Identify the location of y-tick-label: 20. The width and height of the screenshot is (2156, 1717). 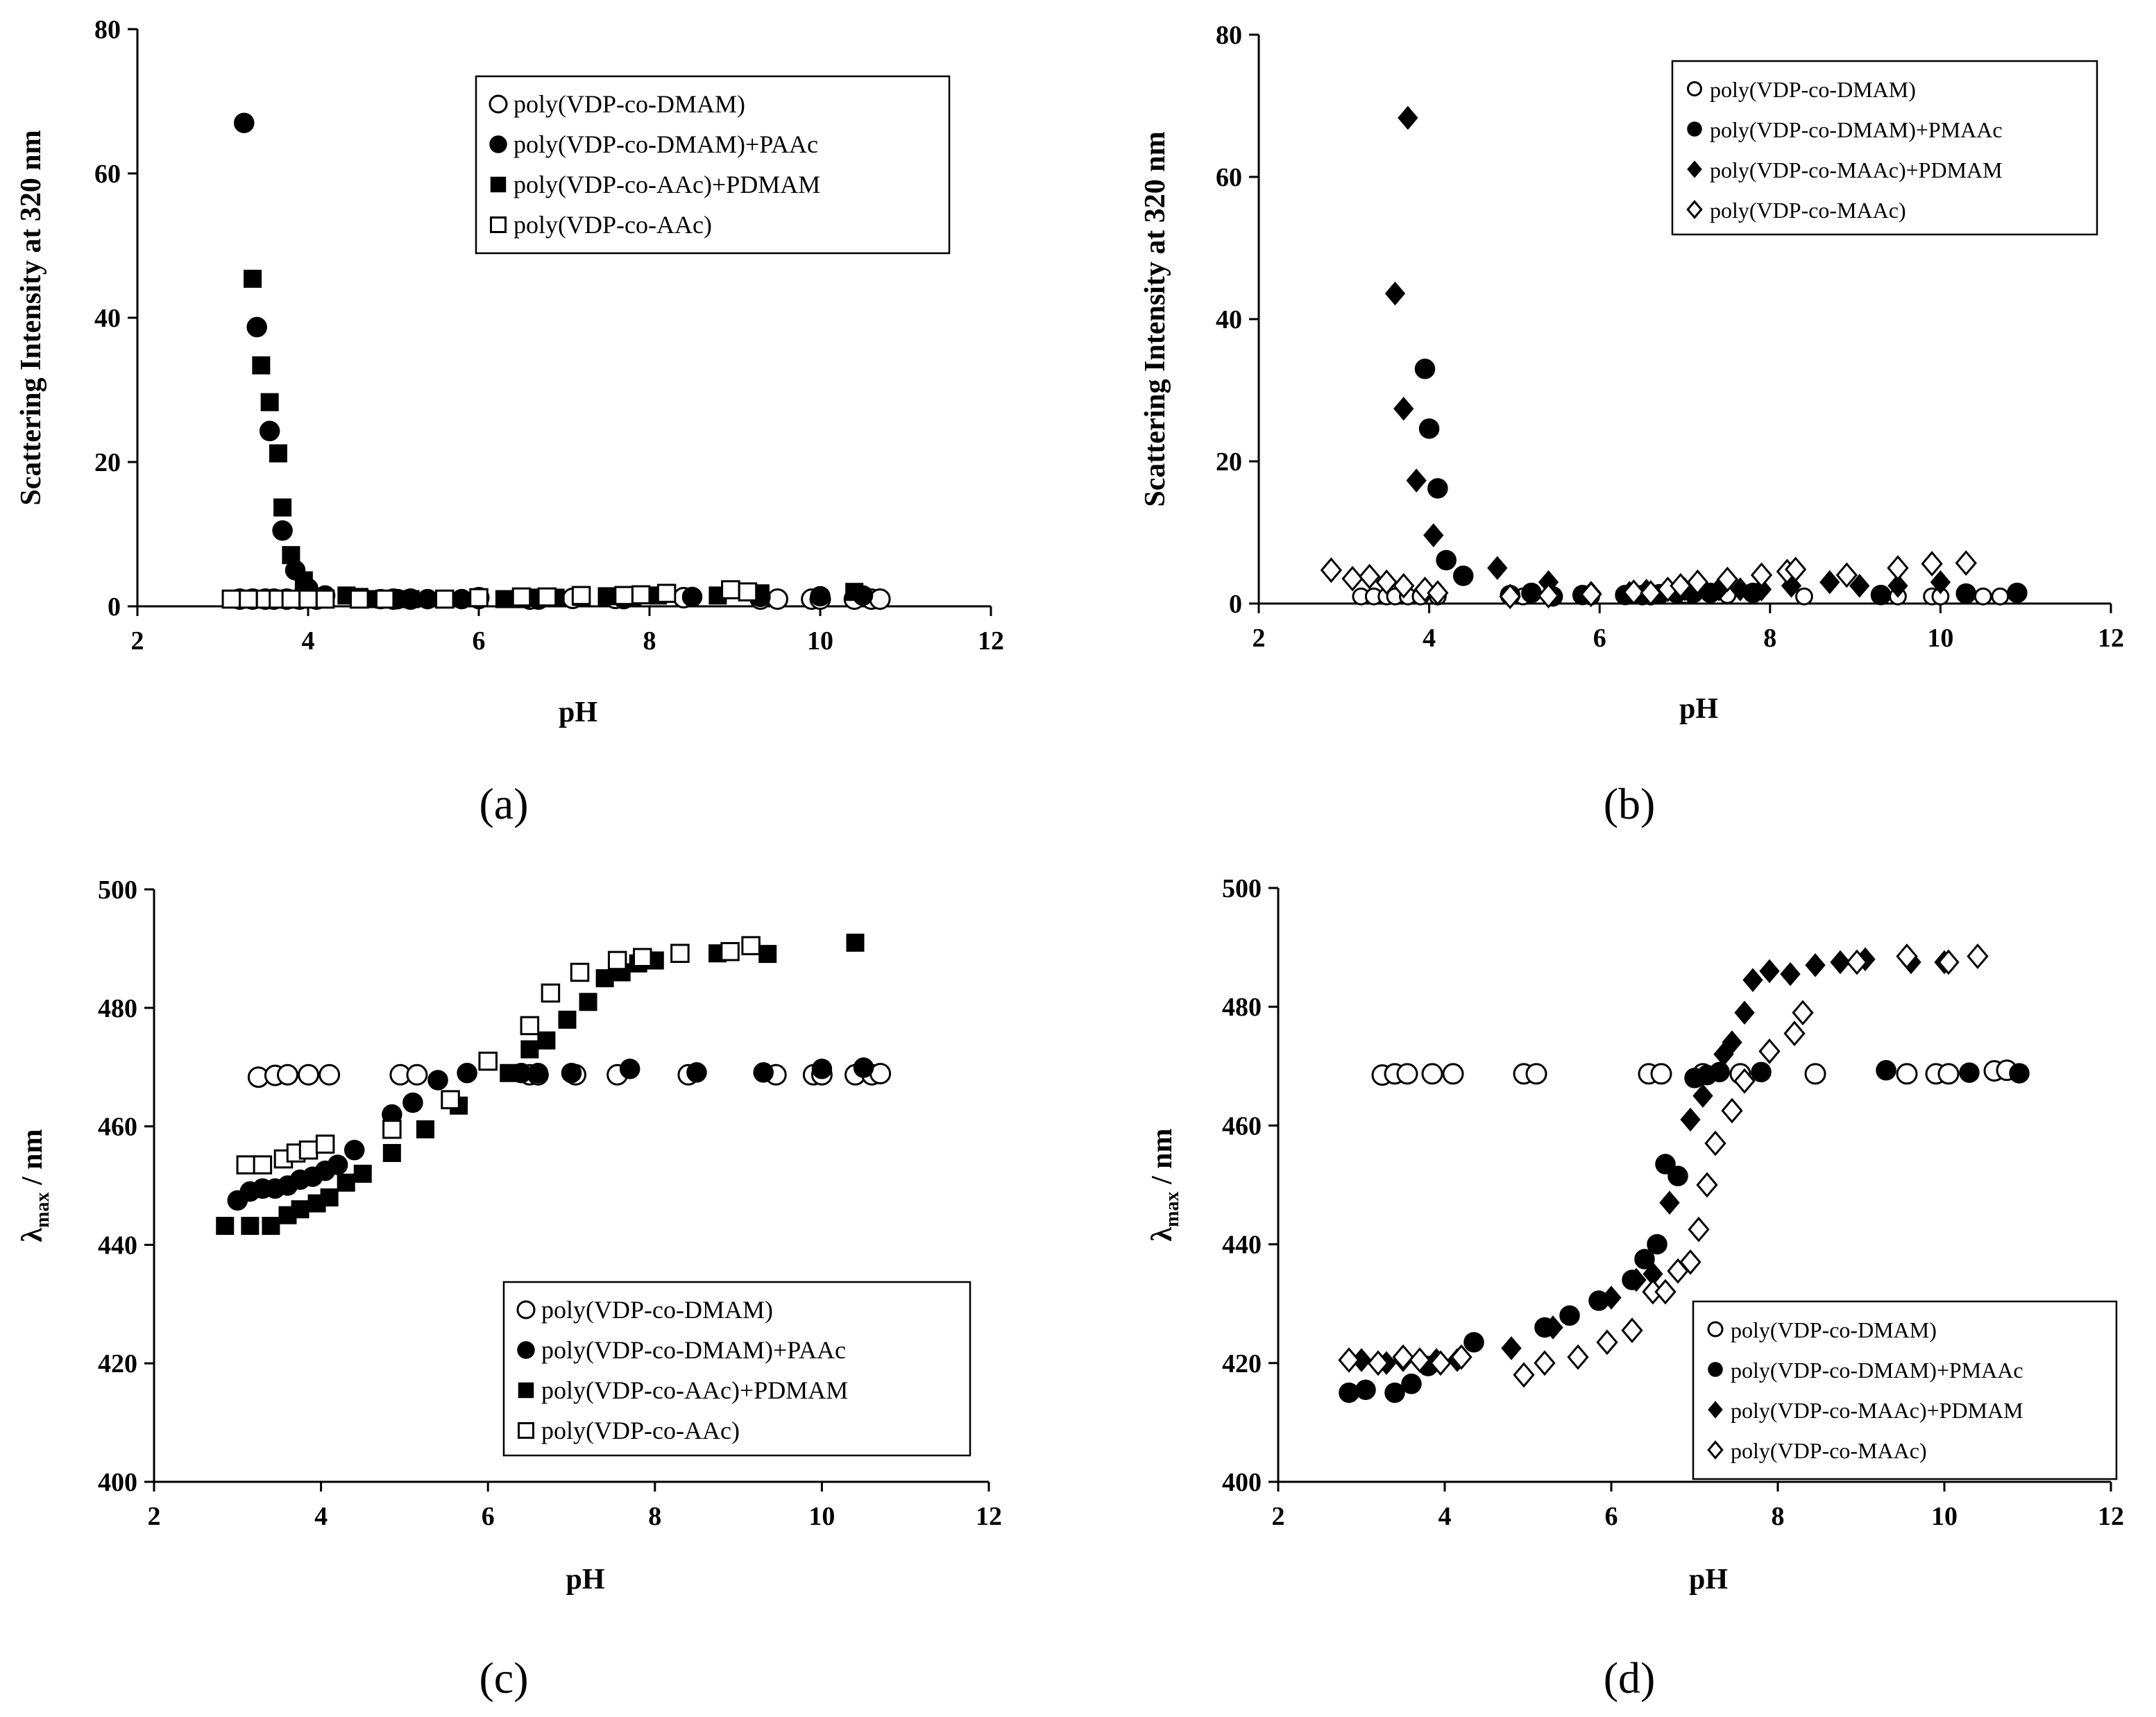
(1229, 462).